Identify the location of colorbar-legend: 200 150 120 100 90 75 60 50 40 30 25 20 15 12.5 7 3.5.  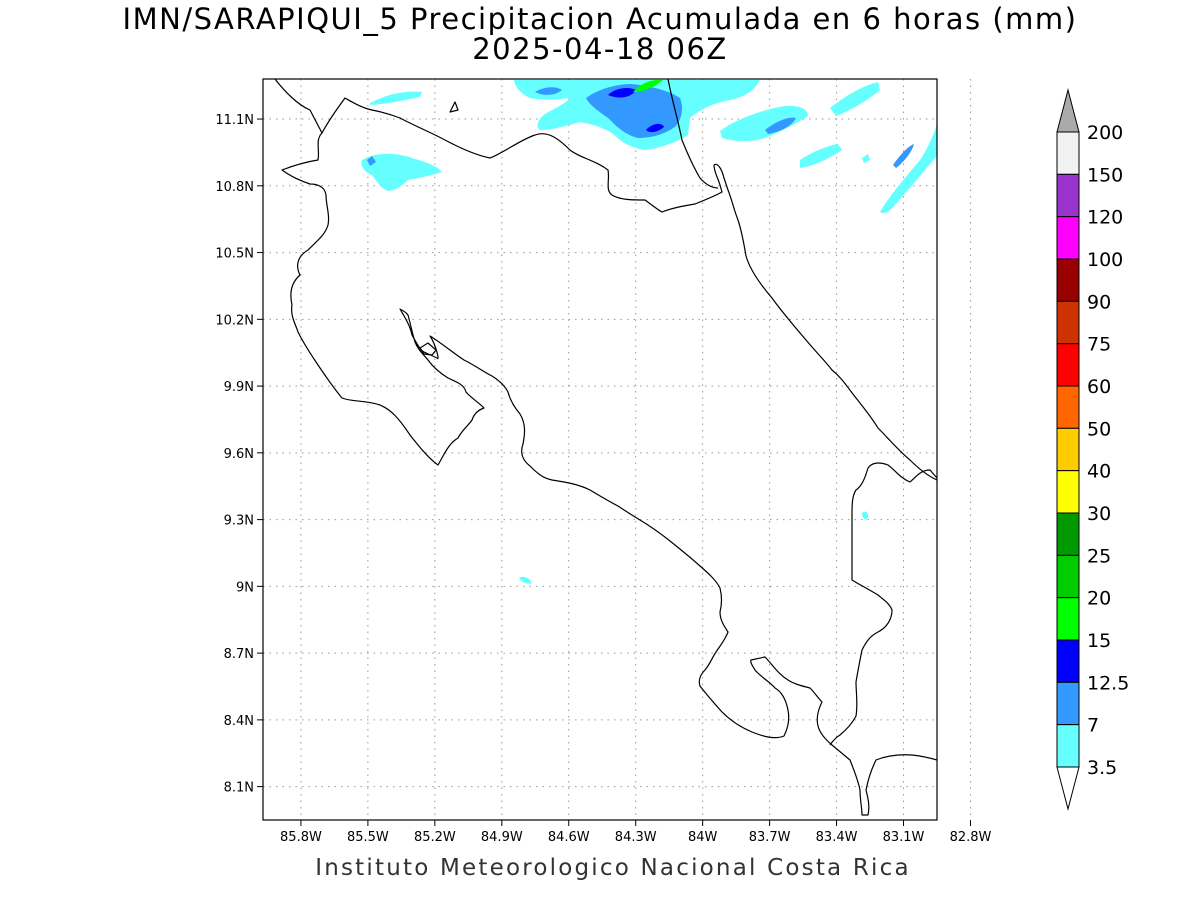
(1092, 449).